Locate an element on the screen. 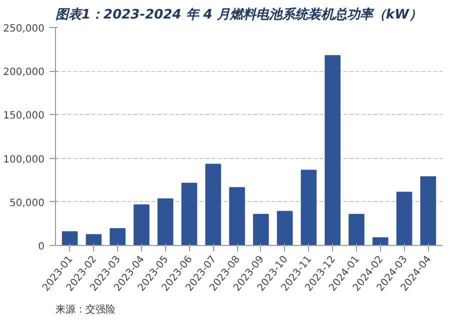 This screenshot has height=320, width=462. chart-title: 图表1：2023-2024 年 4 月燃料电池系统装机总功率（kW） is located at coordinates (239, 14).